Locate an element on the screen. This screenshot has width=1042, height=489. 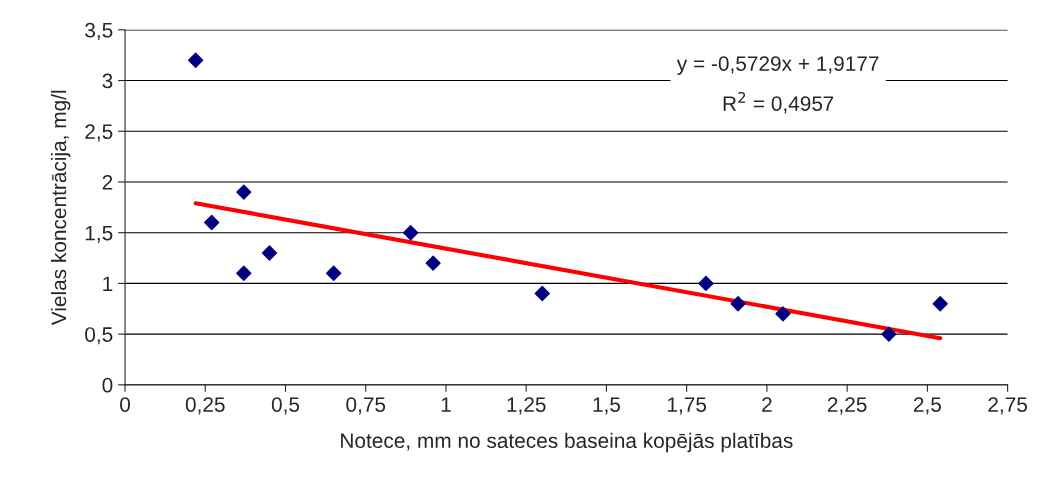
annotation: y = -0,5729x + 1,9177 is located at coordinates (777, 66).